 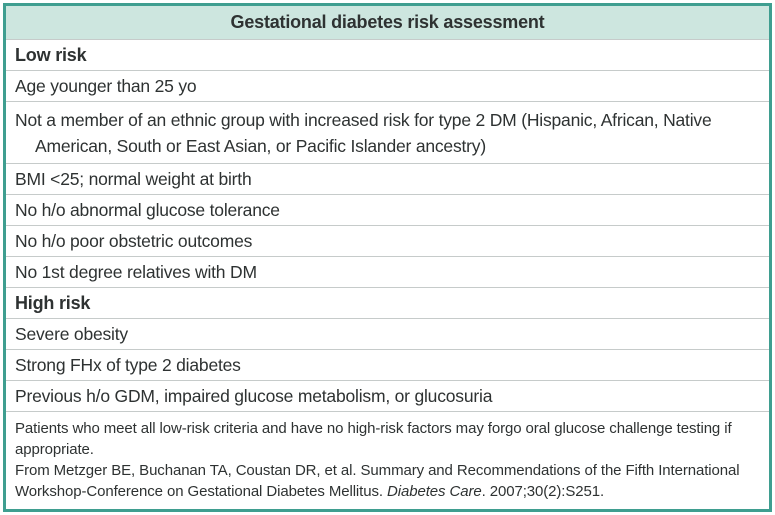 What do you see at coordinates (387, 86) in the screenshot?
I see `table-row-age: Age younger than 25 yo` at bounding box center [387, 86].